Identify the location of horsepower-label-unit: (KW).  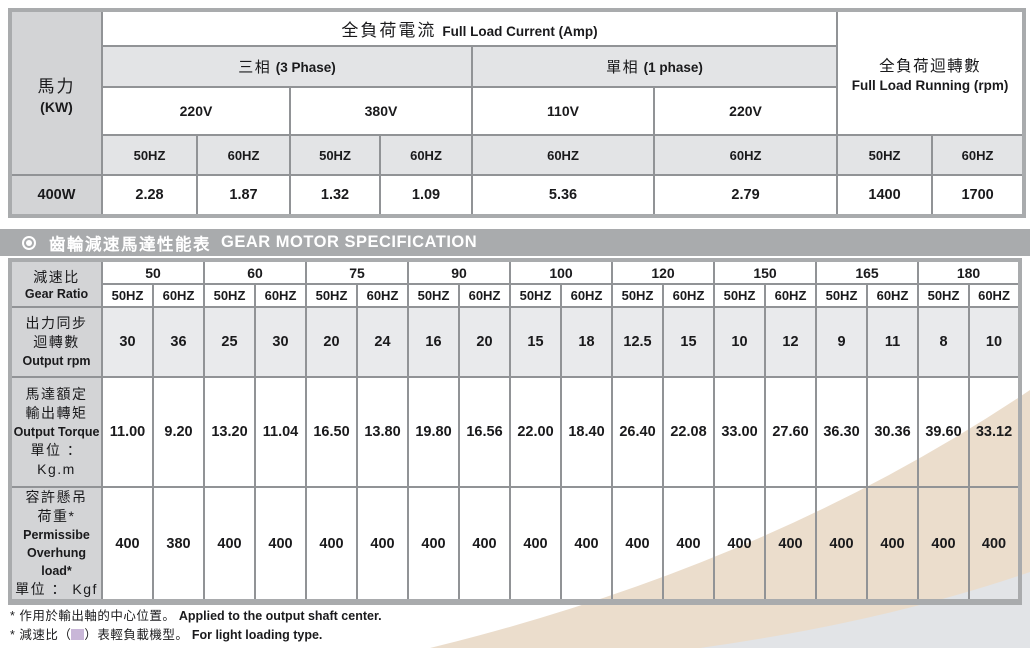
(56, 106).